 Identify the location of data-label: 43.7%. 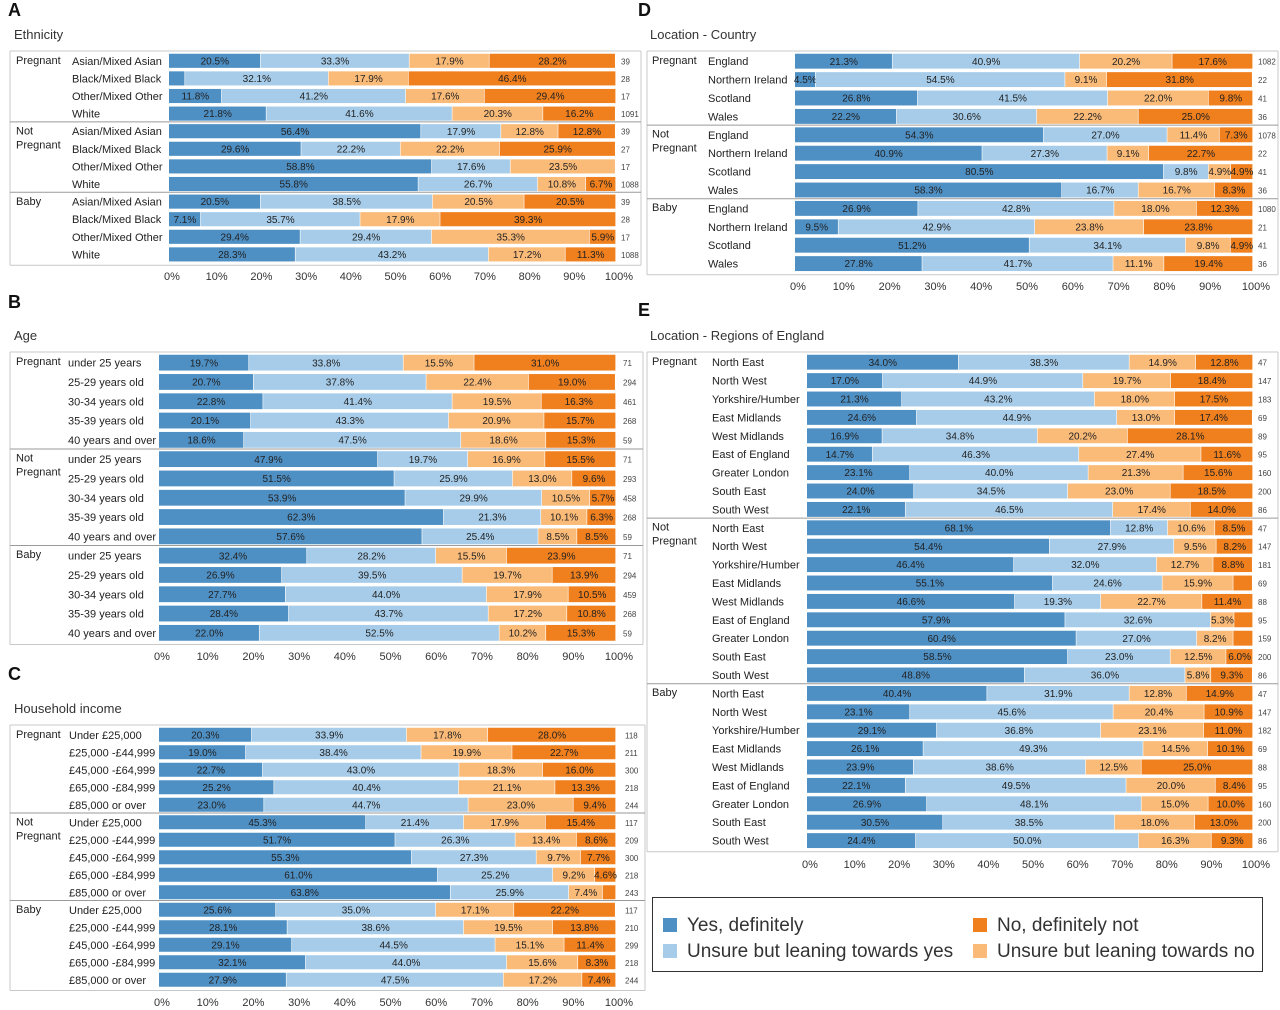
(388, 614).